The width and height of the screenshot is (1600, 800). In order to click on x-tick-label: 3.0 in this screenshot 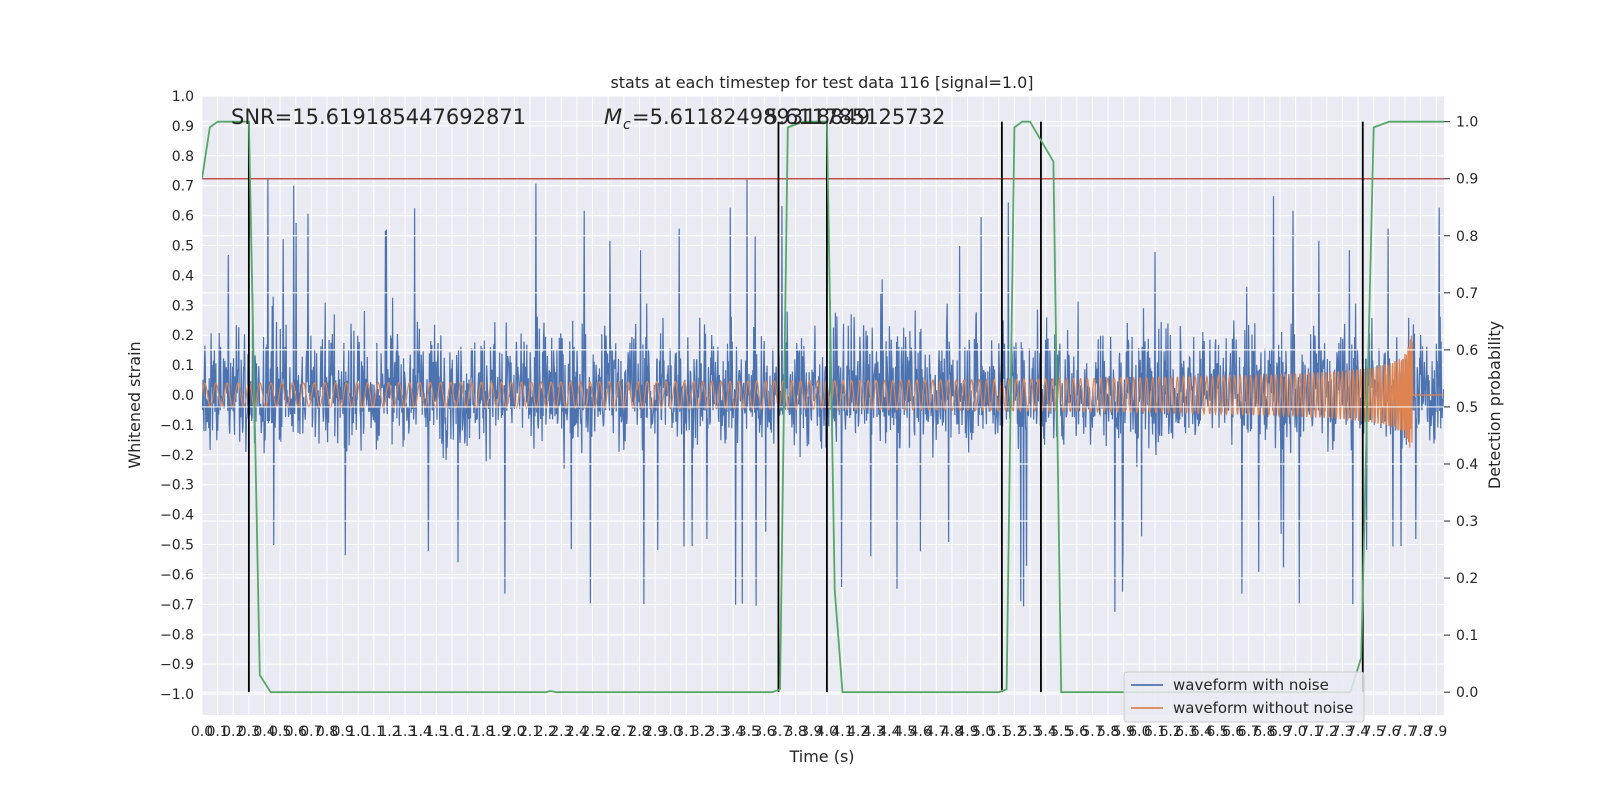, I will do `click(671, 732)`.